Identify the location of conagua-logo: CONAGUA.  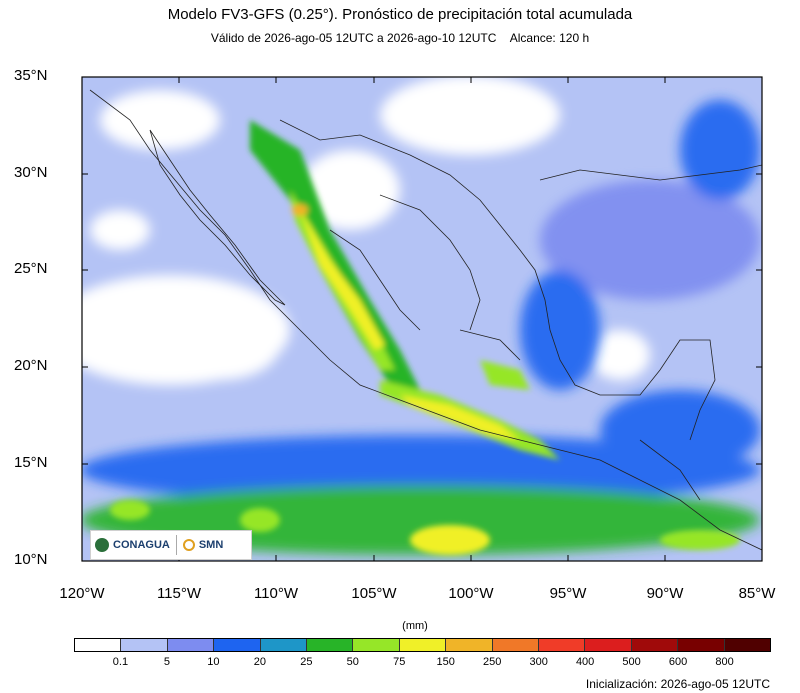
(132, 545).